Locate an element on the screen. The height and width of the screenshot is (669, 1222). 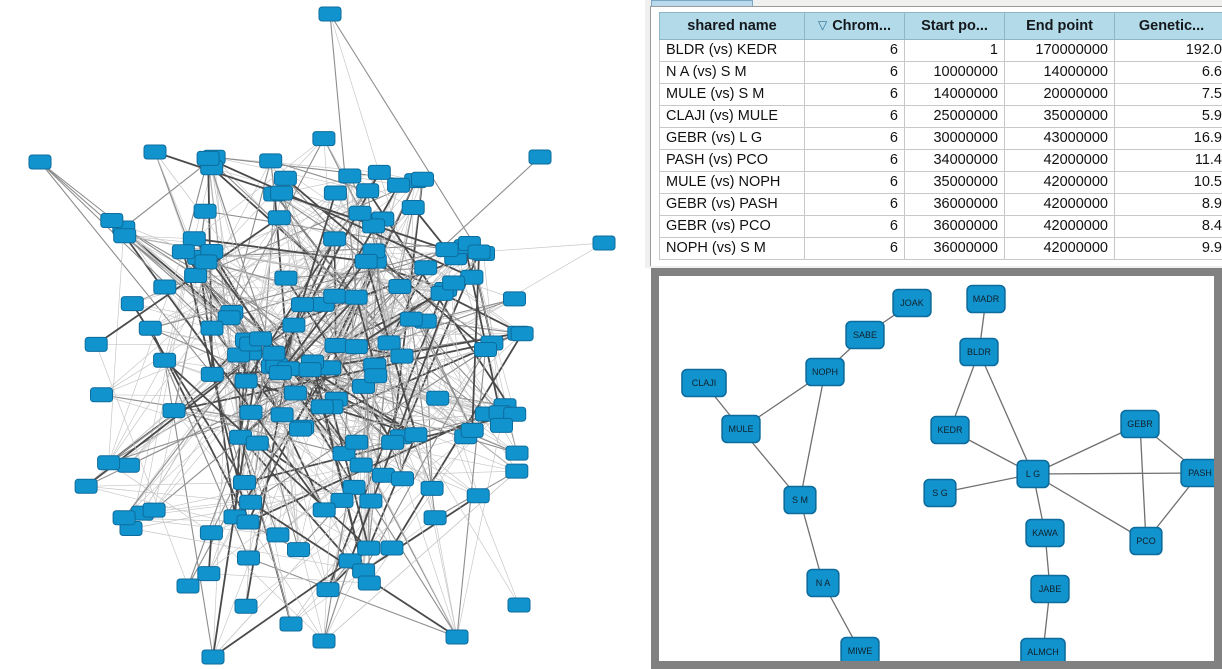
table-row: N A (vs) S M 6 10000000 14000000 6.6 is located at coordinates (940, 73).